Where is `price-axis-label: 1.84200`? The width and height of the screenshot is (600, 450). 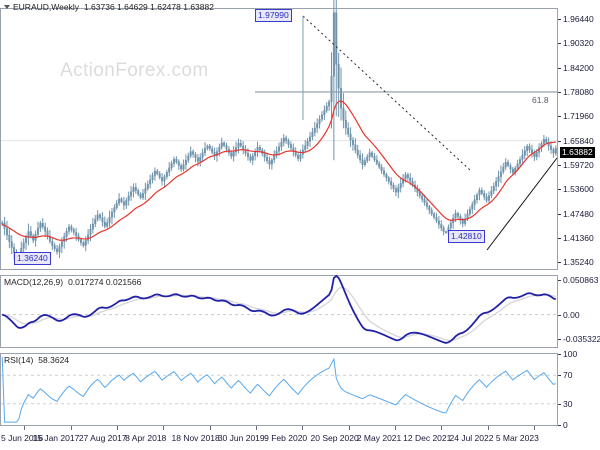
price-axis-label: 1.84200 is located at coordinates (578, 67).